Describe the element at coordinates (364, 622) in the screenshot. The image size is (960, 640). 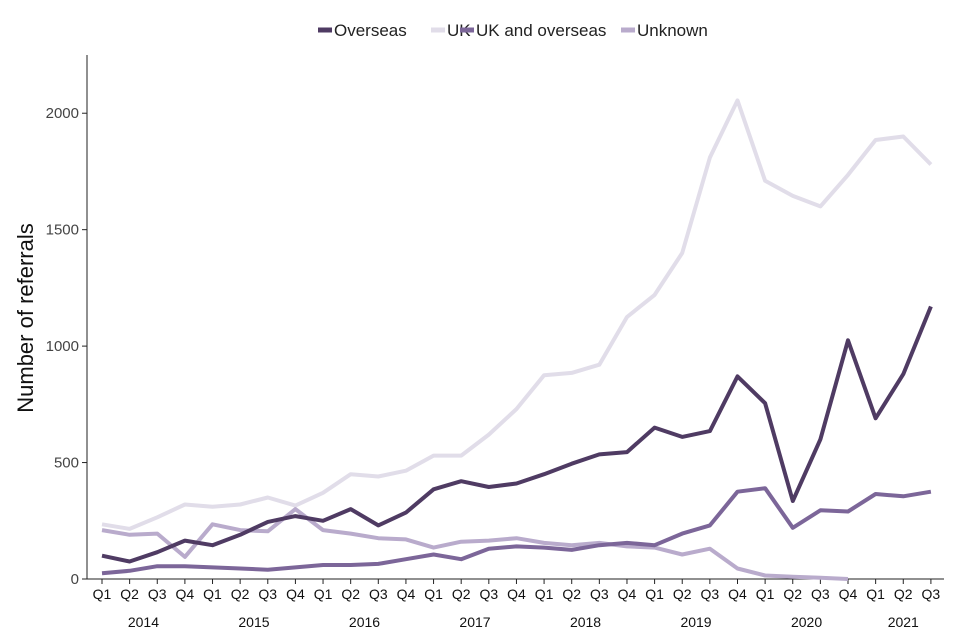
I see `year-label: 2016` at that location.